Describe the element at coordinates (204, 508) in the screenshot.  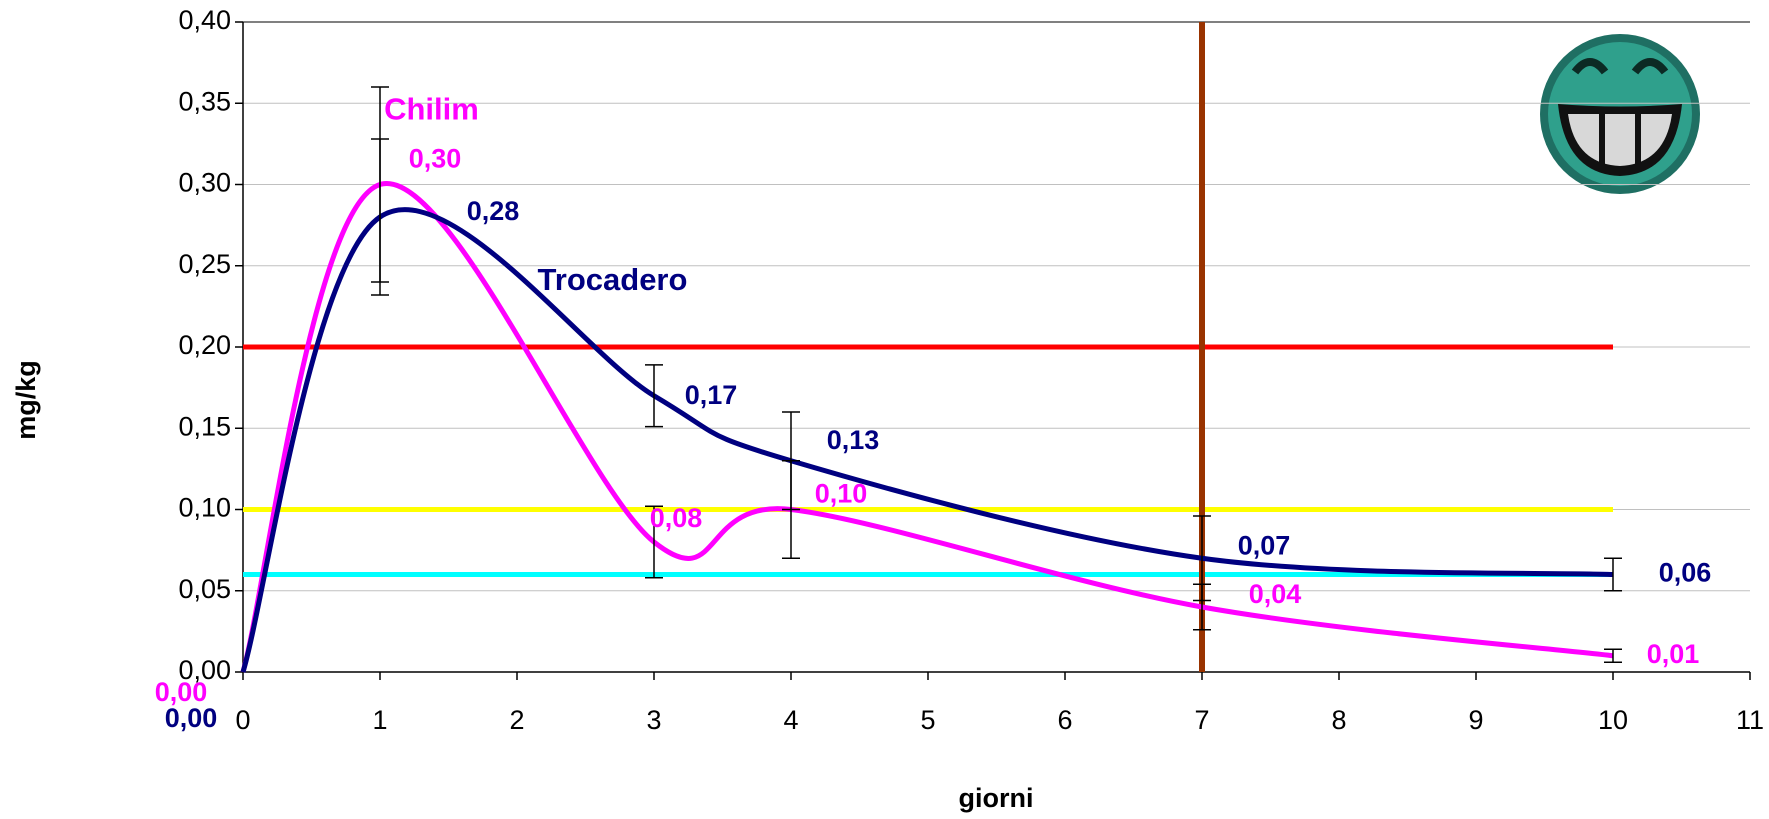
I see `y-tick-label: 0,10` at that location.